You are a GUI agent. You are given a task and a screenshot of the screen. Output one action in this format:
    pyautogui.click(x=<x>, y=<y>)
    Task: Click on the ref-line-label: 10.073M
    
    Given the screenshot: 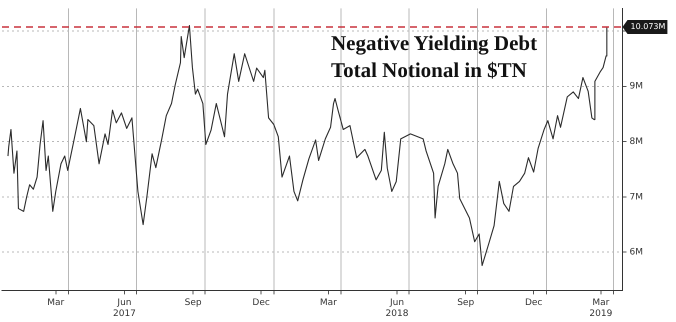 What is the action you would take?
    pyautogui.click(x=648, y=27)
    